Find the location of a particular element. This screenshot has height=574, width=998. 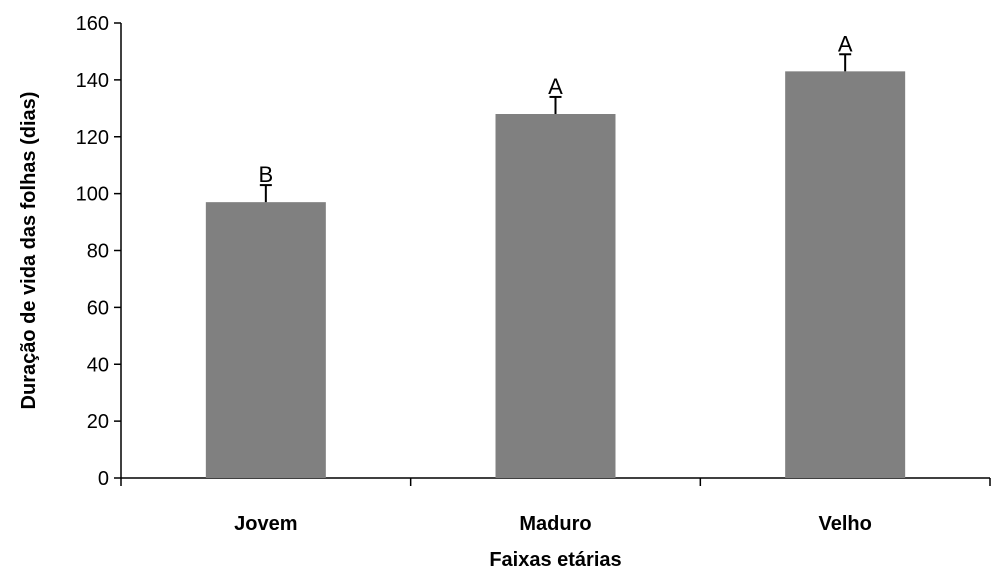

y-tick-label: 80 is located at coordinates (98, 252).